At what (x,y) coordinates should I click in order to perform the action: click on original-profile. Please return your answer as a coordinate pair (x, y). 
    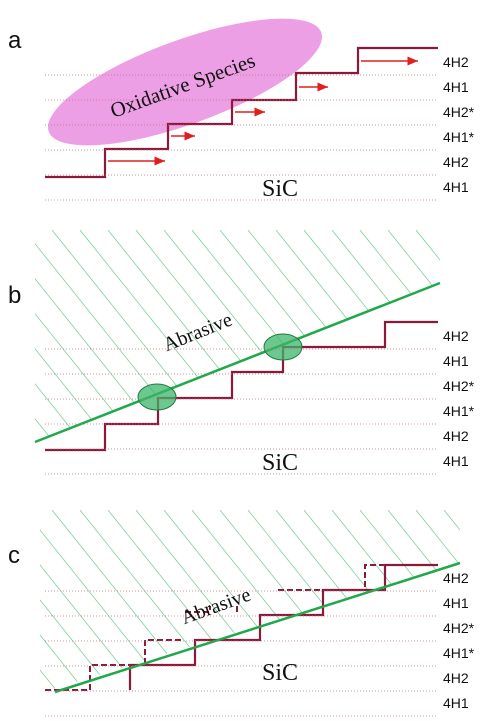
    Looking at the image, I should click on (241, 627).